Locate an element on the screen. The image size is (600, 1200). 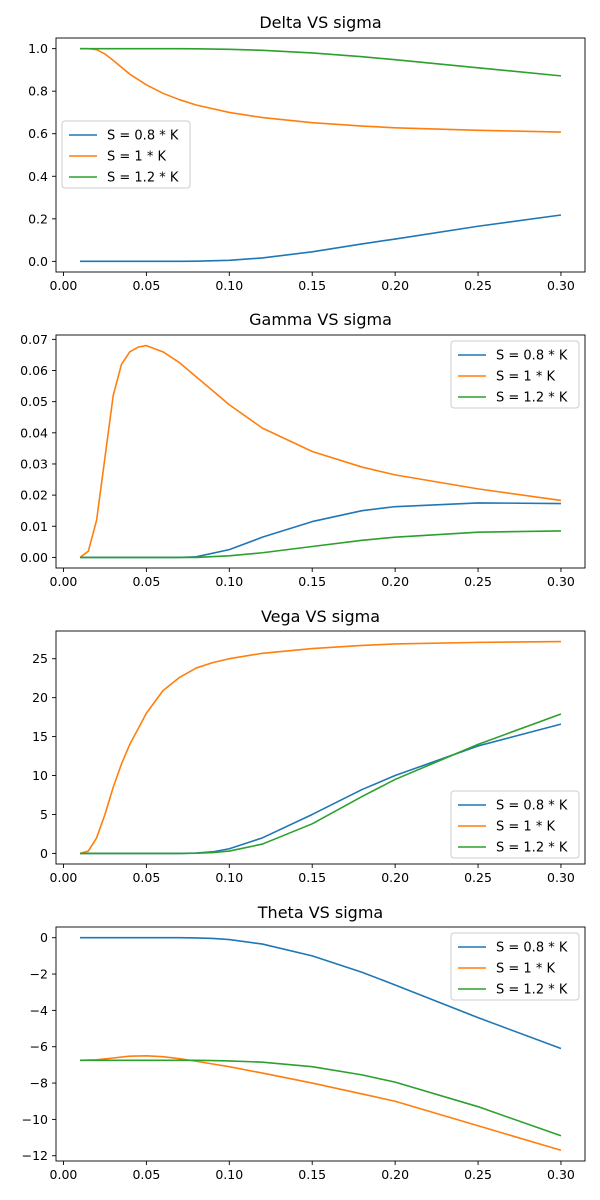
theta-x-tick-label: 0.20 is located at coordinates (395, 1174).